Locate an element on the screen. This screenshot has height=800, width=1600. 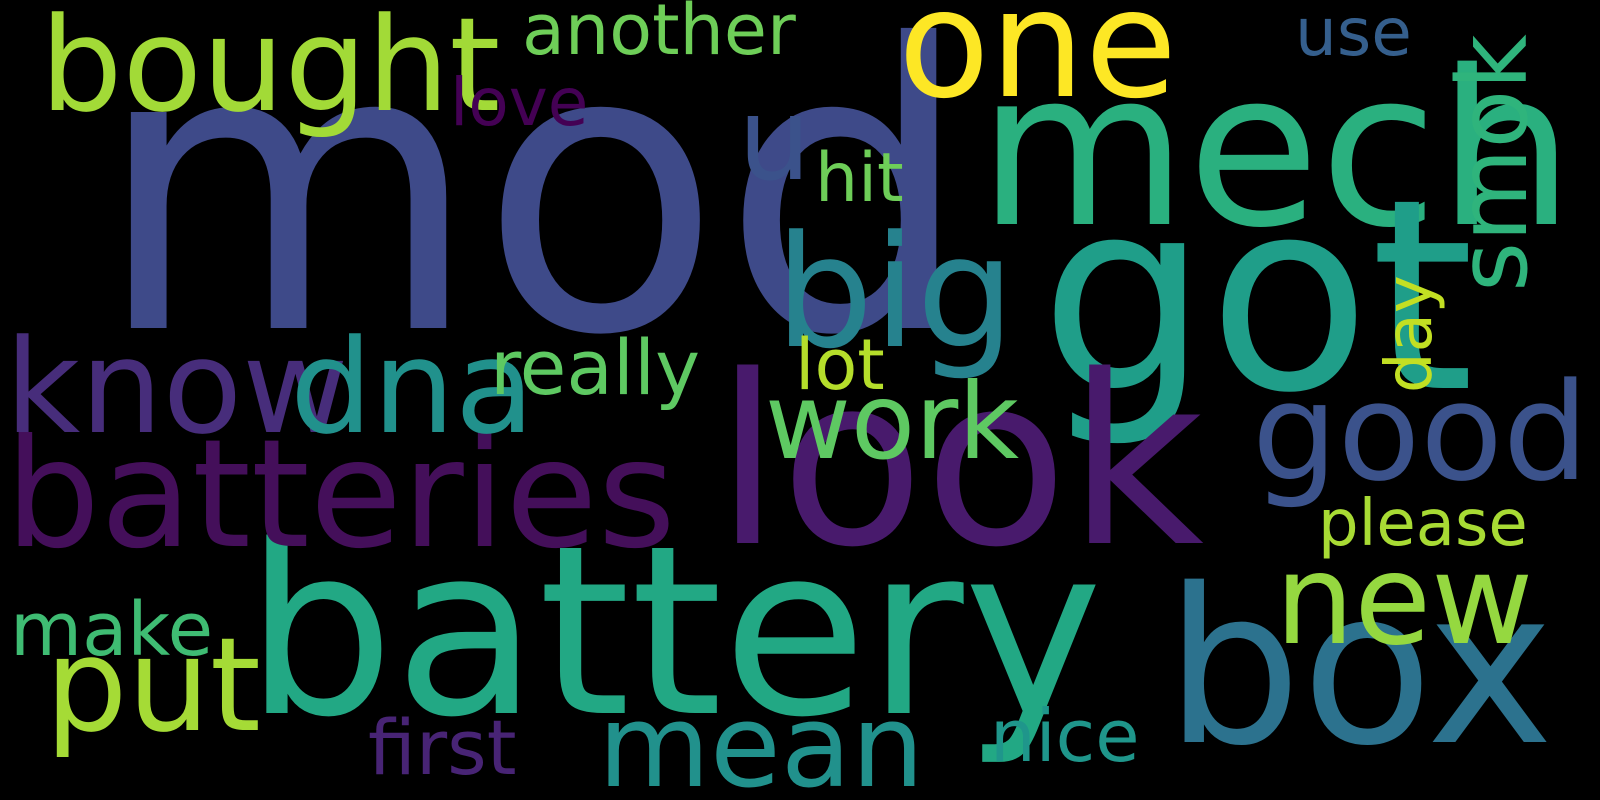
word-good: good is located at coordinates (1420, 432).